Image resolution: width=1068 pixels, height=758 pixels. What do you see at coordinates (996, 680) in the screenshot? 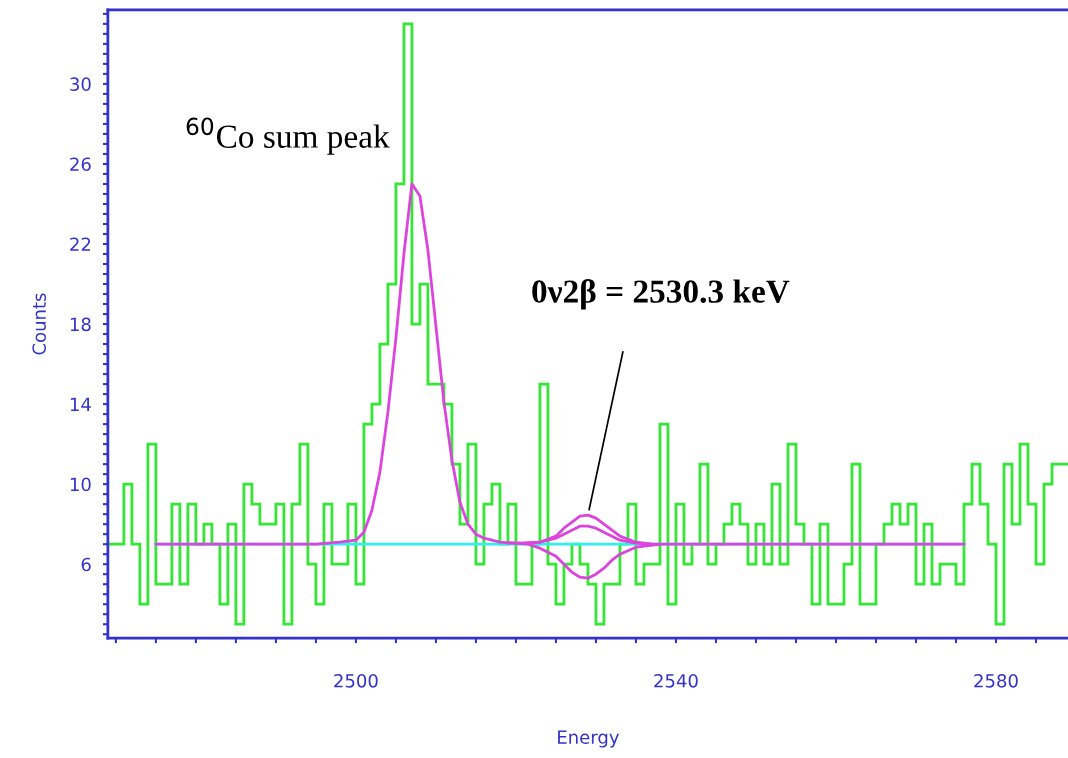
I see `x-tick-label: 2580` at bounding box center [996, 680].